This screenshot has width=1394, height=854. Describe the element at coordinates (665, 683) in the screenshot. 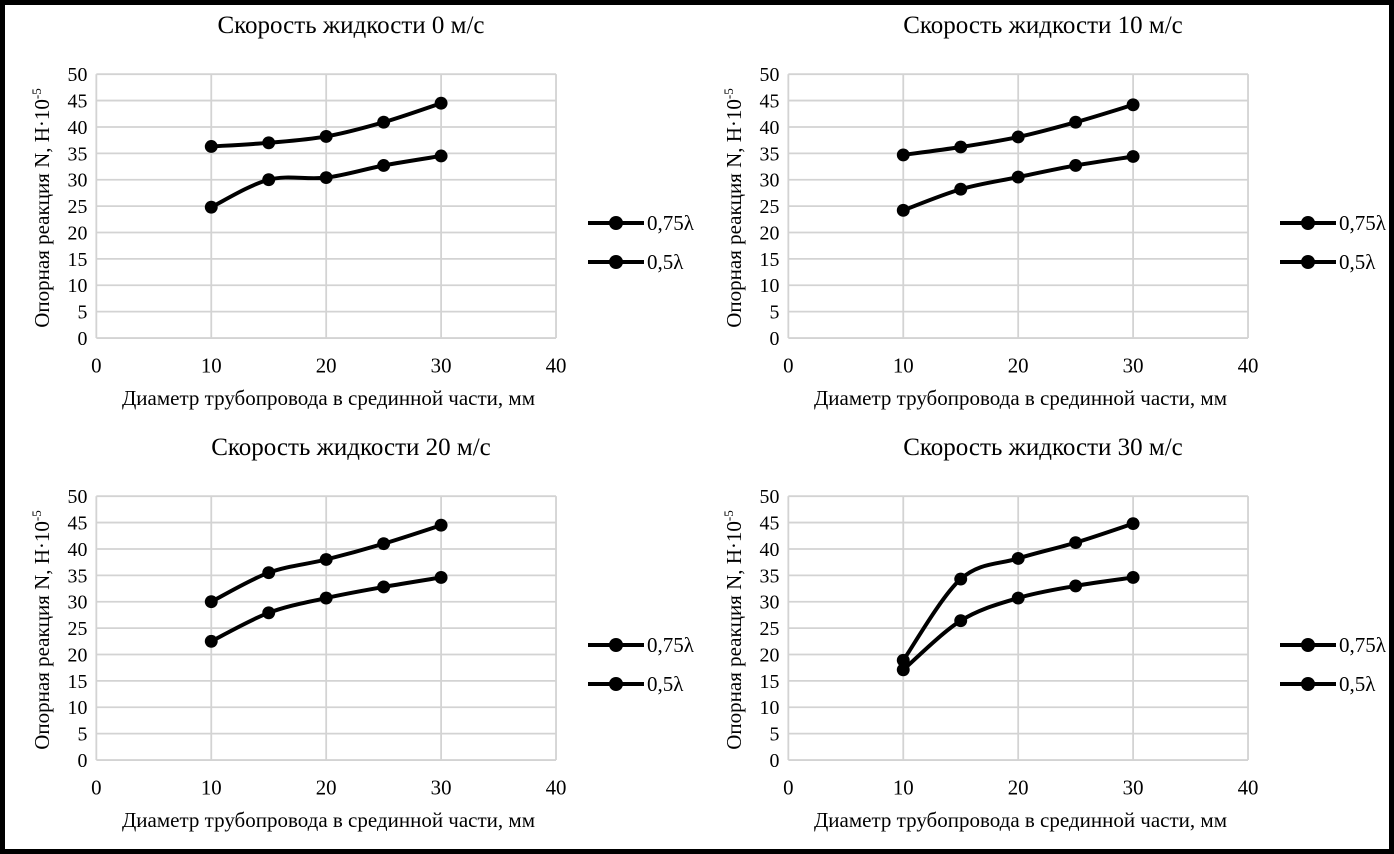

I see `legend-label: 0,5λ` at that location.